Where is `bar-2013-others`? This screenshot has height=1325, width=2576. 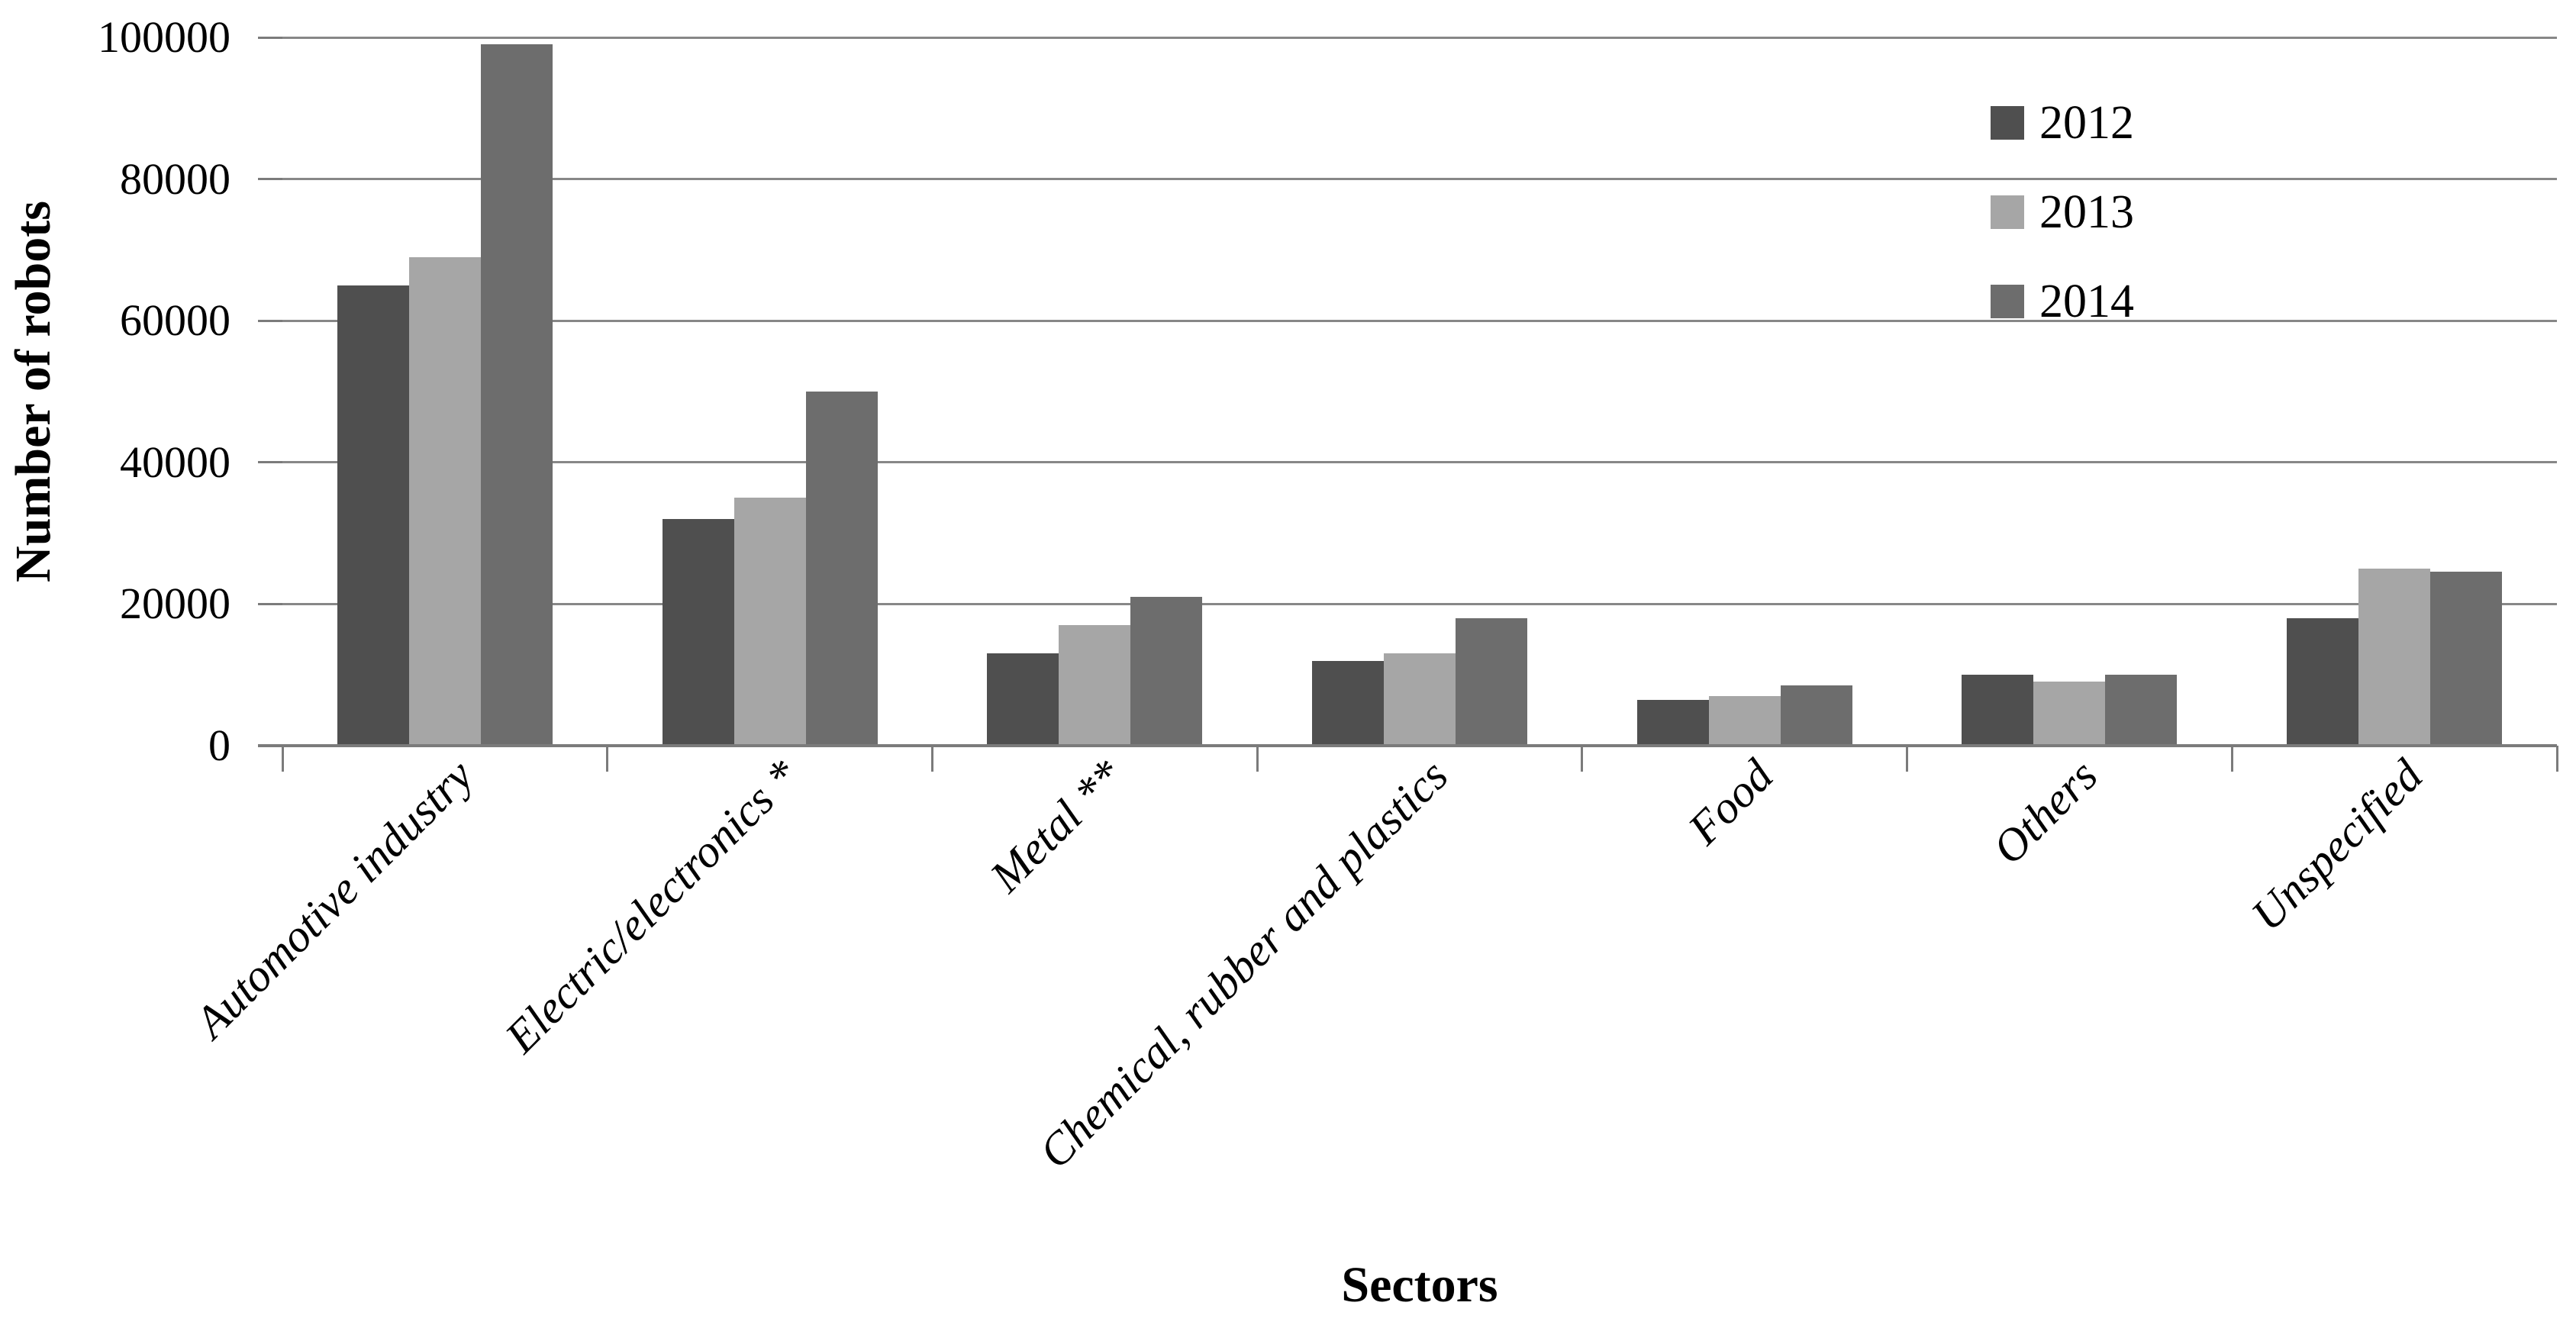 bar-2013-others is located at coordinates (2069, 714).